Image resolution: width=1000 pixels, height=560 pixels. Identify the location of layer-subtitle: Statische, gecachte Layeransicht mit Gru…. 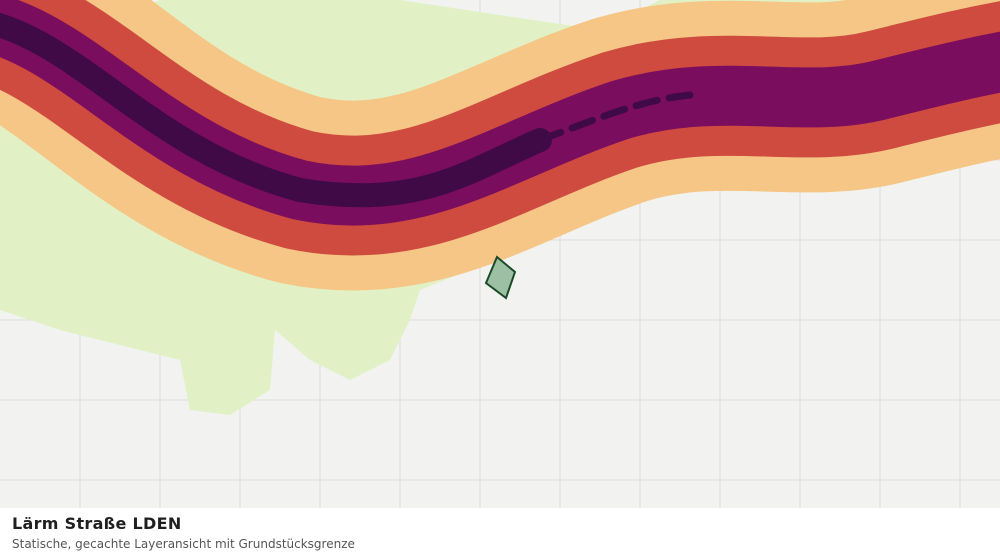
(183, 544).